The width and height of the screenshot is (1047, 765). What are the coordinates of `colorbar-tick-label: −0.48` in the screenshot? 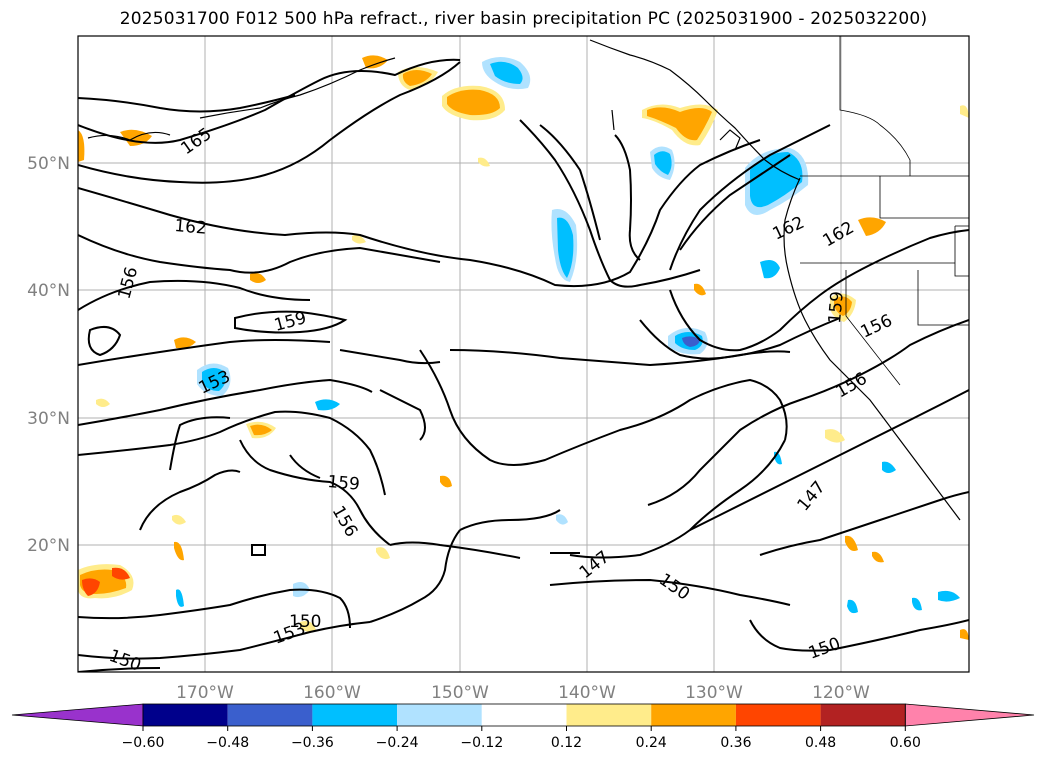 It's located at (227, 743).